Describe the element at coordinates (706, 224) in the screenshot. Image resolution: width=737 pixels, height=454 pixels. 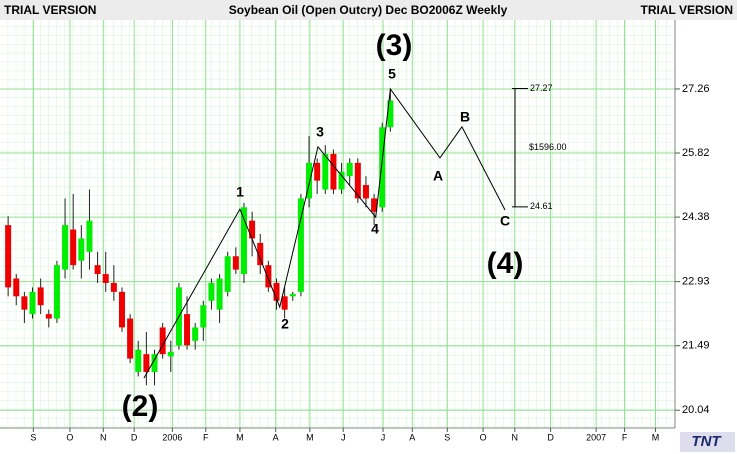
I see `right-axis-bg` at that location.